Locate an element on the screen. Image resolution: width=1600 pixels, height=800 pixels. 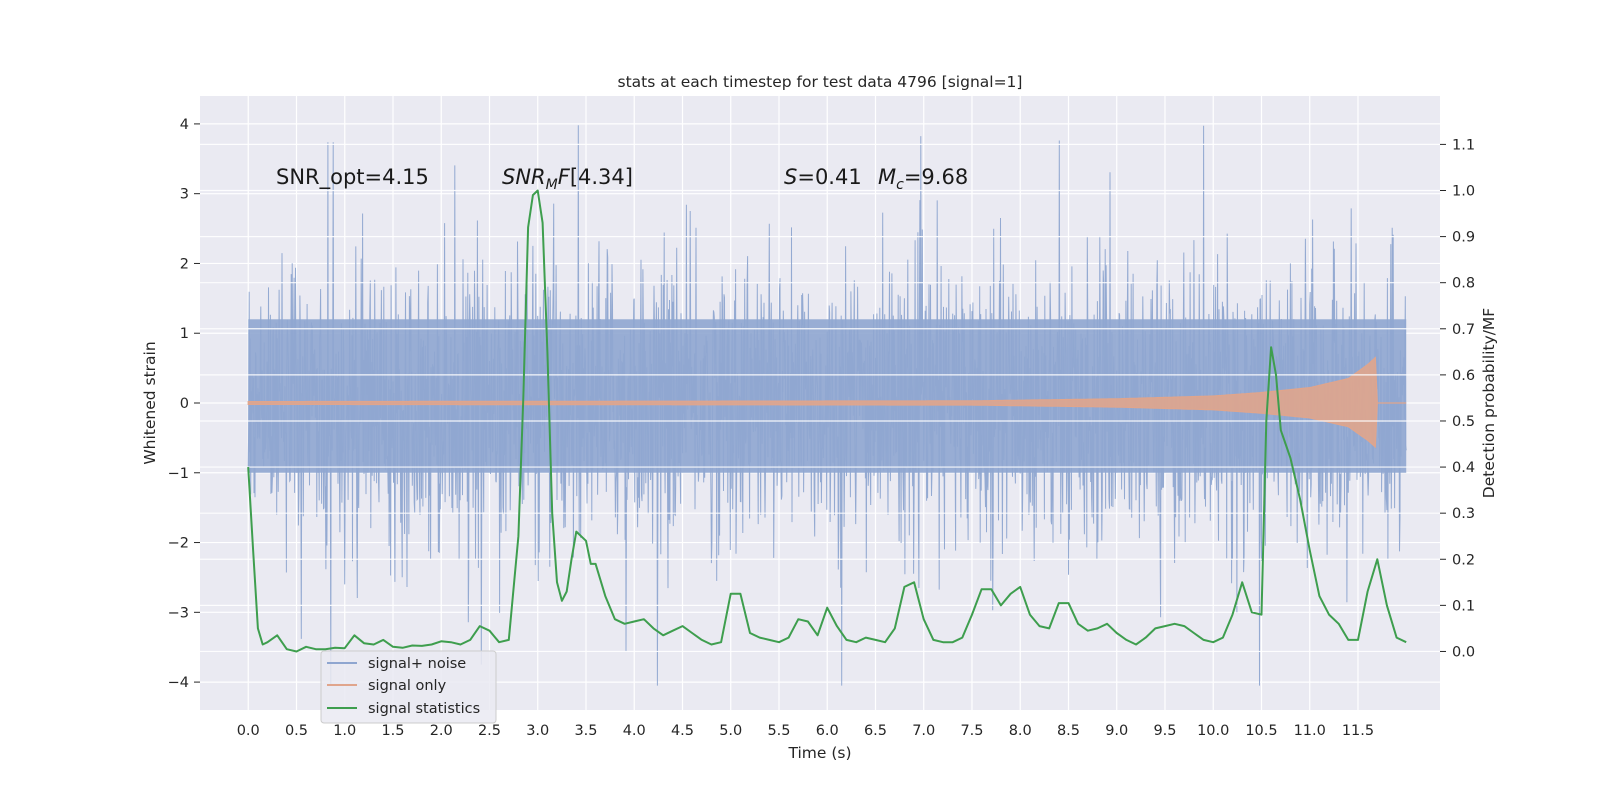
snr-mf-value: [4.34] is located at coordinates (601, 177).